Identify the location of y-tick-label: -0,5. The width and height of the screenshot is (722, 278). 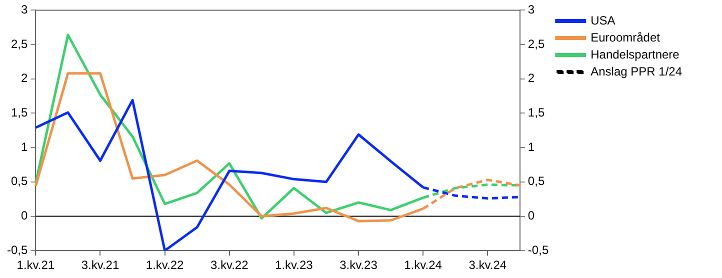
(17, 249).